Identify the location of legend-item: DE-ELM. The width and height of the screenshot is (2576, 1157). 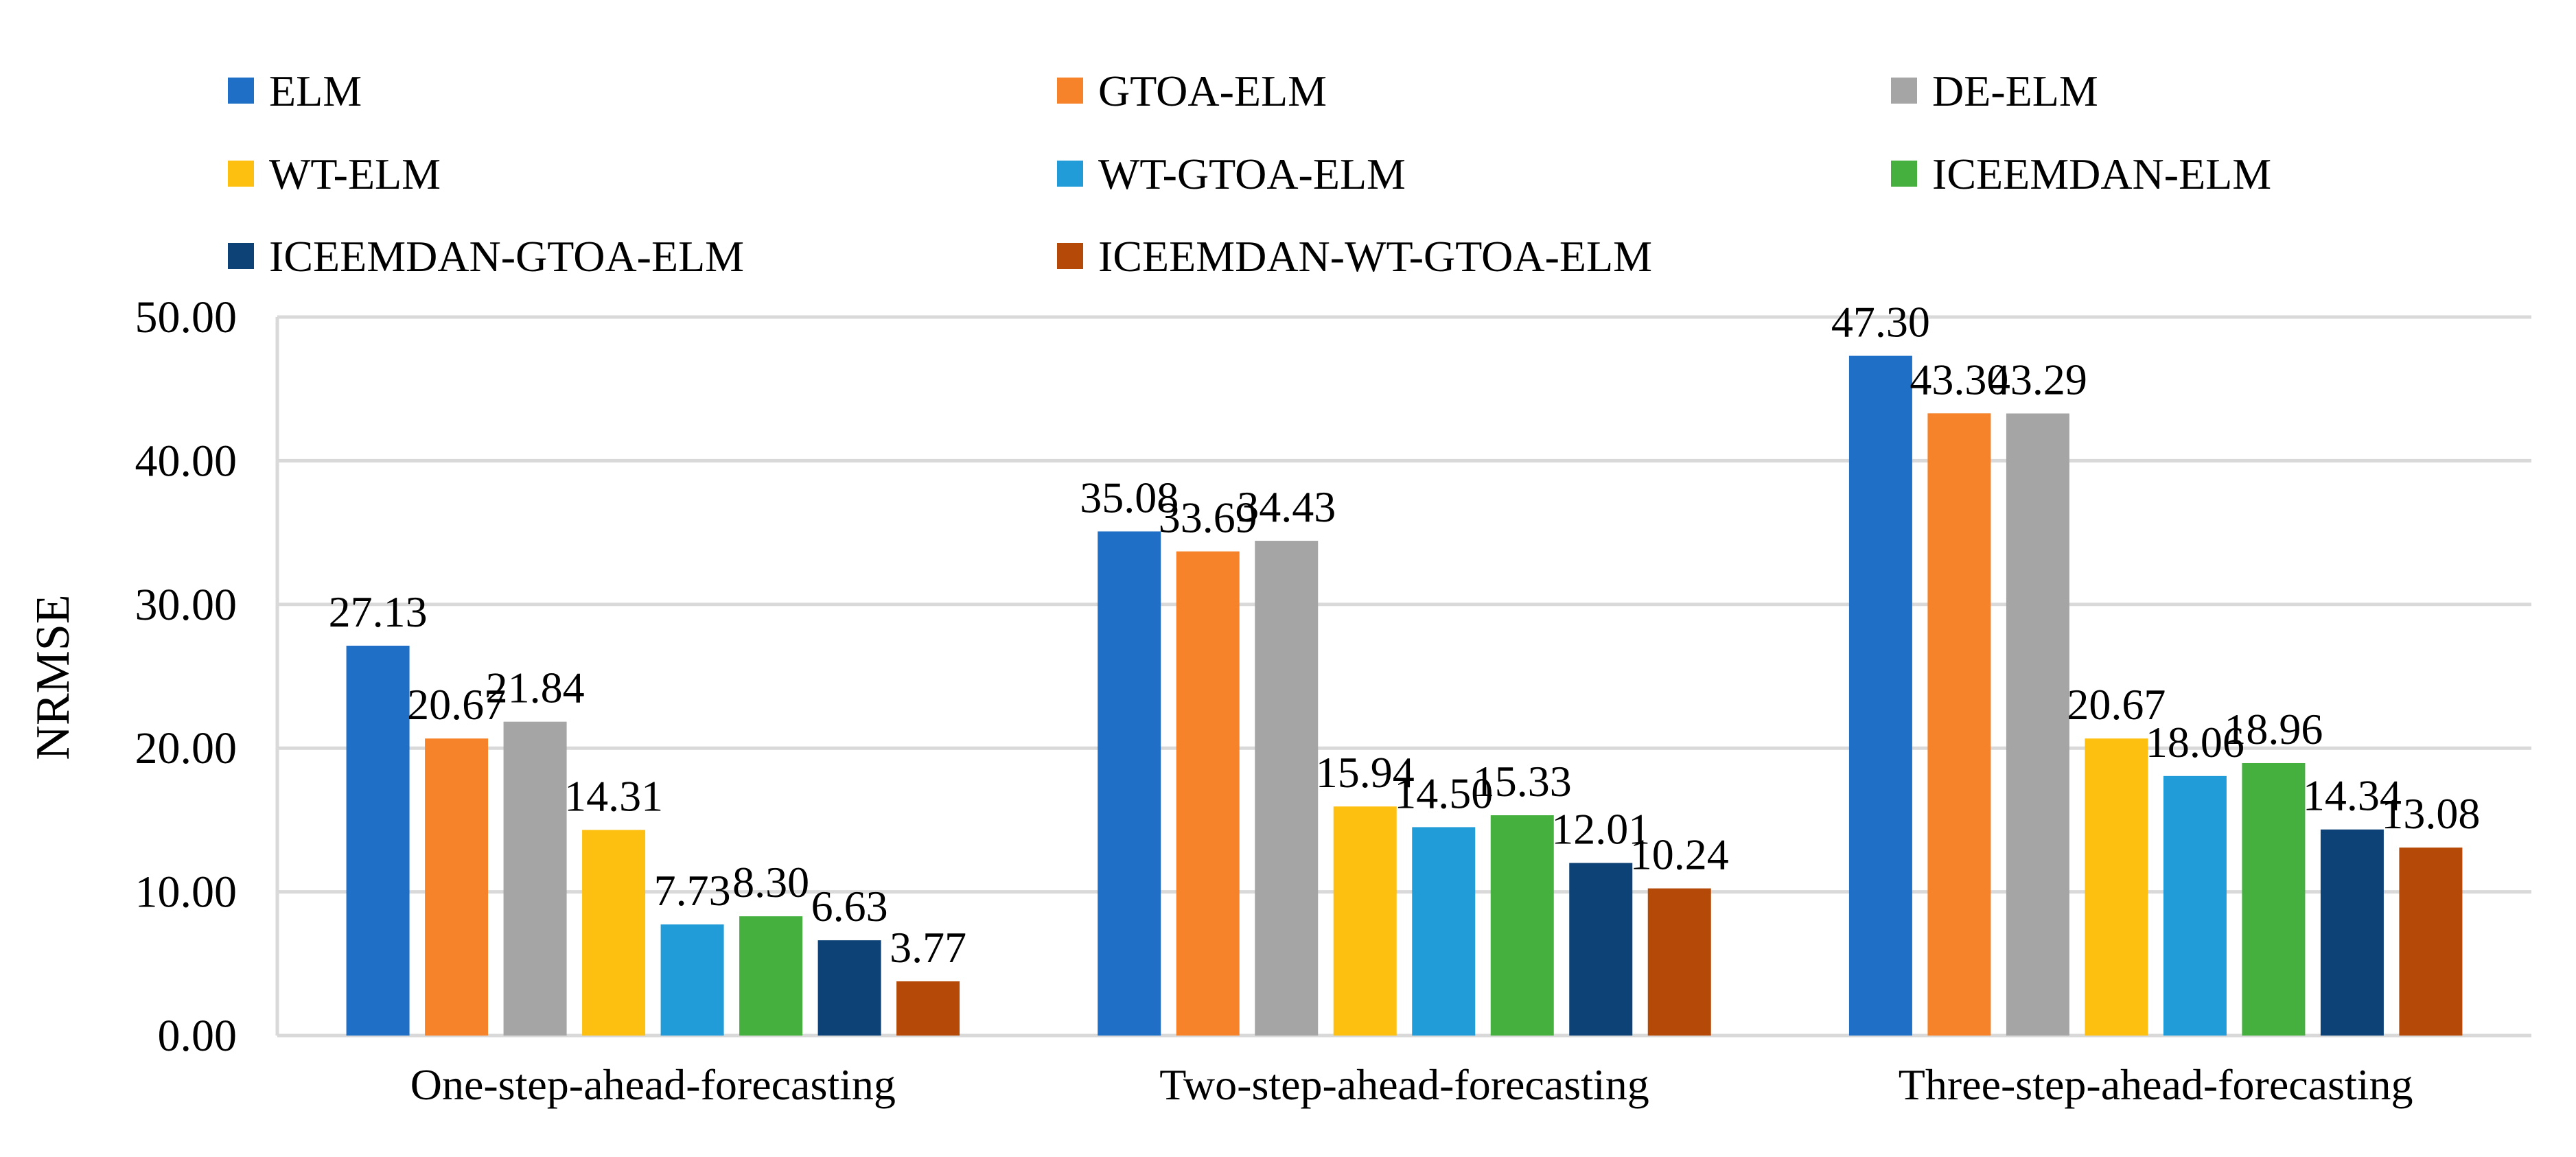
(1994, 91).